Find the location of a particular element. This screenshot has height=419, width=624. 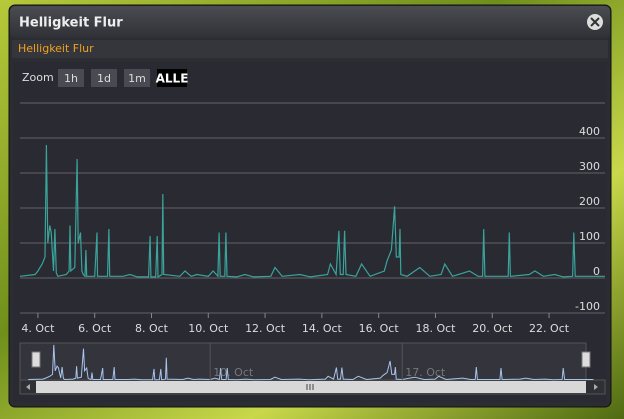

x-tick-label: 10. Oct is located at coordinates (208, 328).